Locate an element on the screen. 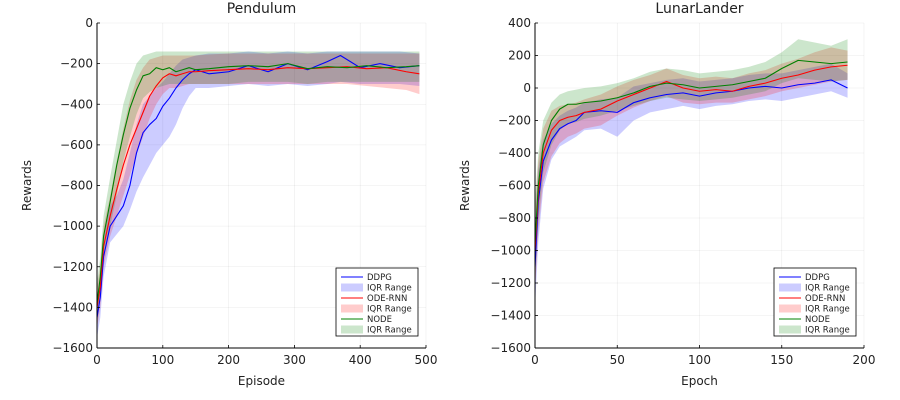  x-axis-label: Epoch is located at coordinates (699, 381).